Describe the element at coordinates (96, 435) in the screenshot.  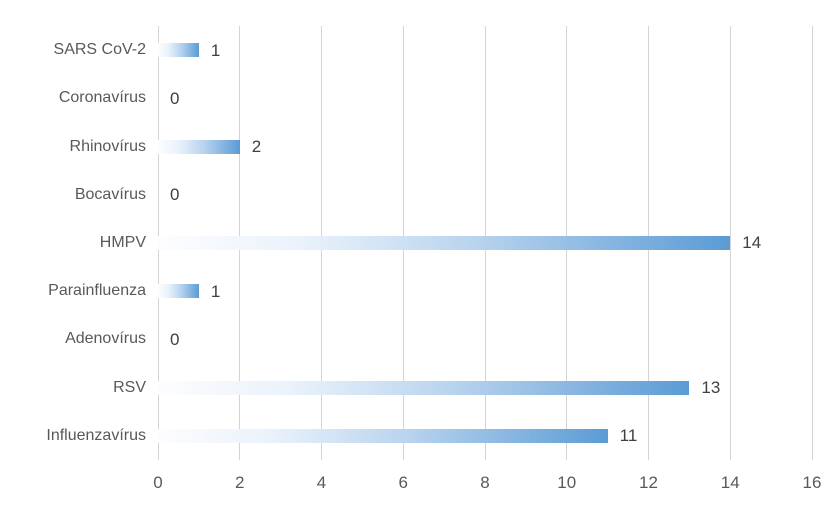
I see `category-label: Influenzavírus` at that location.